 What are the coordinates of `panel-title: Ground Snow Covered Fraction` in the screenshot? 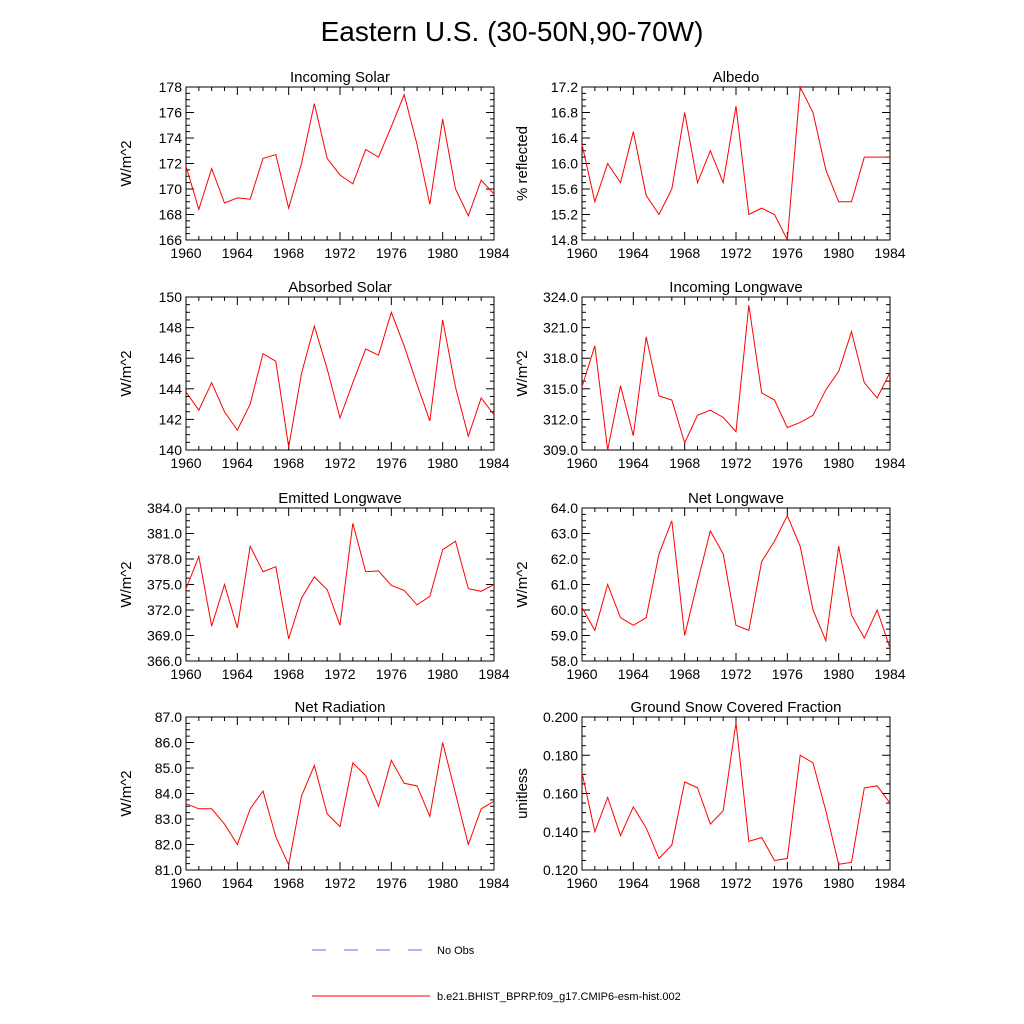 It's located at (736, 707).